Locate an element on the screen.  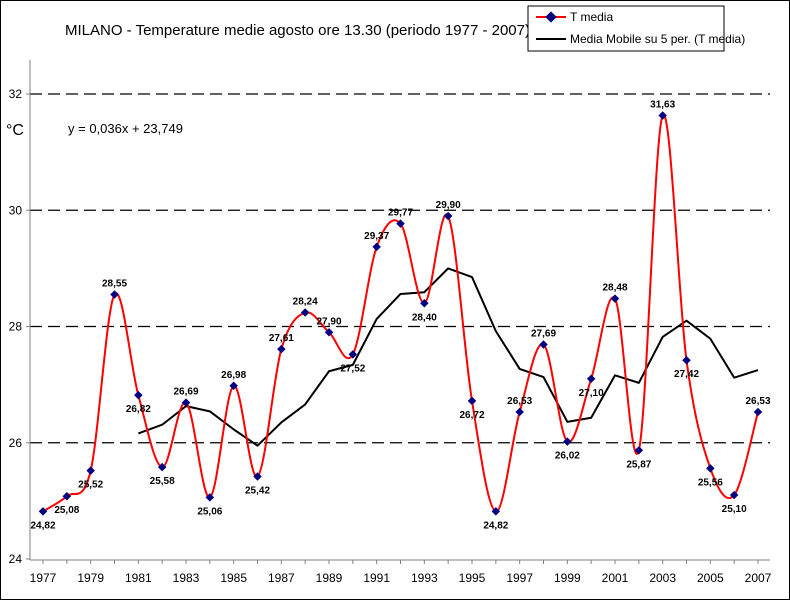
x-tick-label: 1993 is located at coordinates (424, 578).